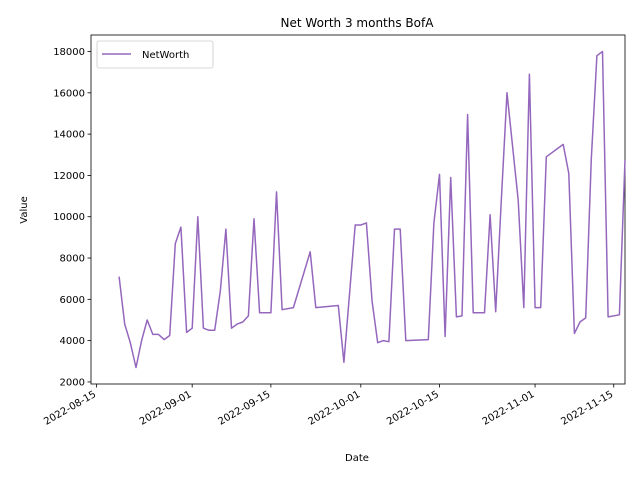  Describe the element at coordinates (69, 176) in the screenshot. I see `y-tick-label: 12000` at that location.